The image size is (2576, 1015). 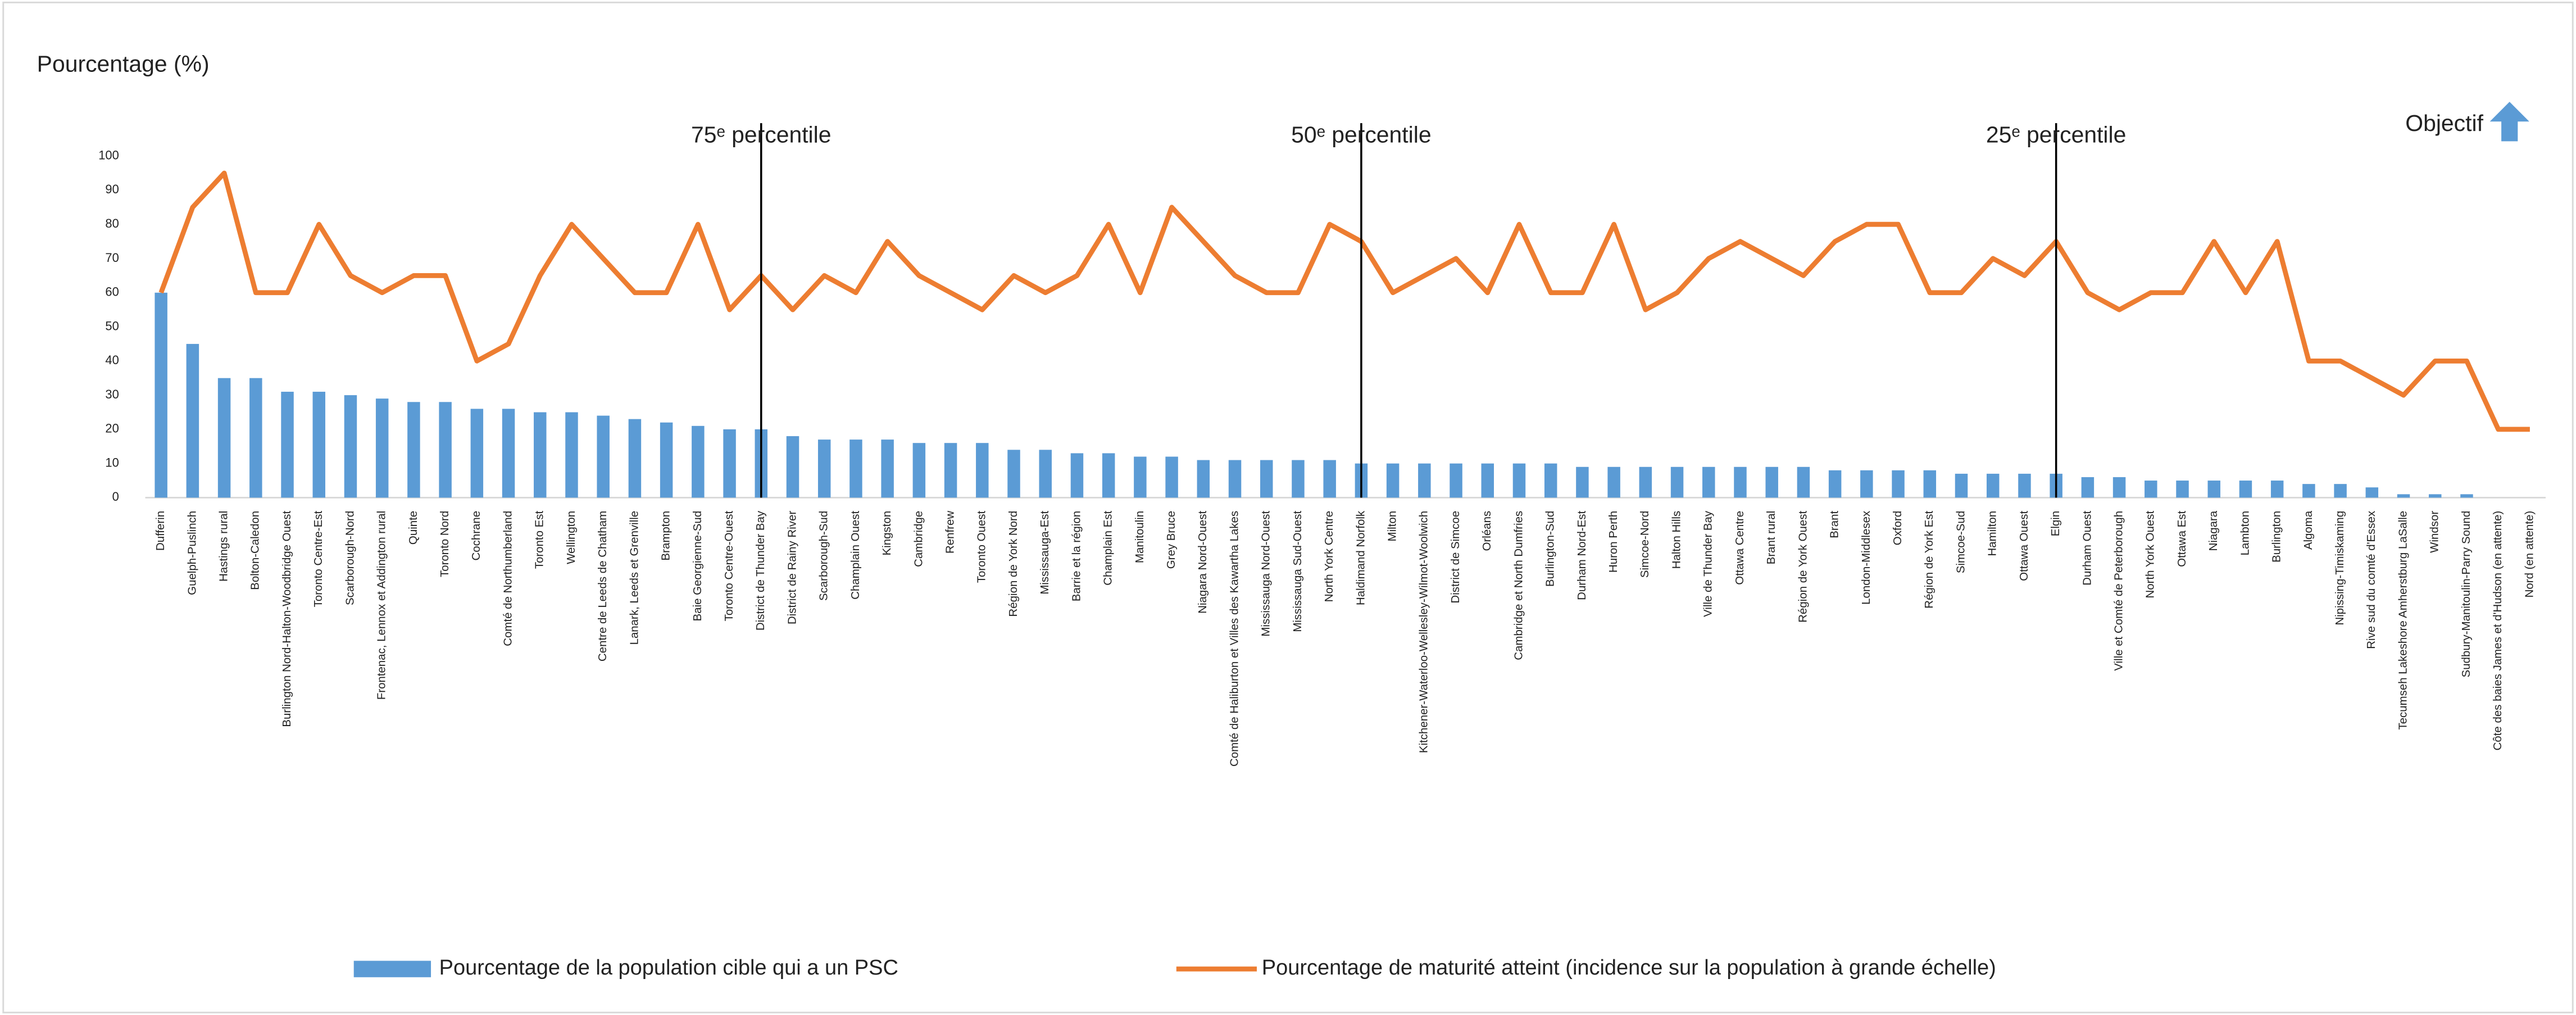 I want to click on y-tick-label: 20, so click(x=112, y=429).